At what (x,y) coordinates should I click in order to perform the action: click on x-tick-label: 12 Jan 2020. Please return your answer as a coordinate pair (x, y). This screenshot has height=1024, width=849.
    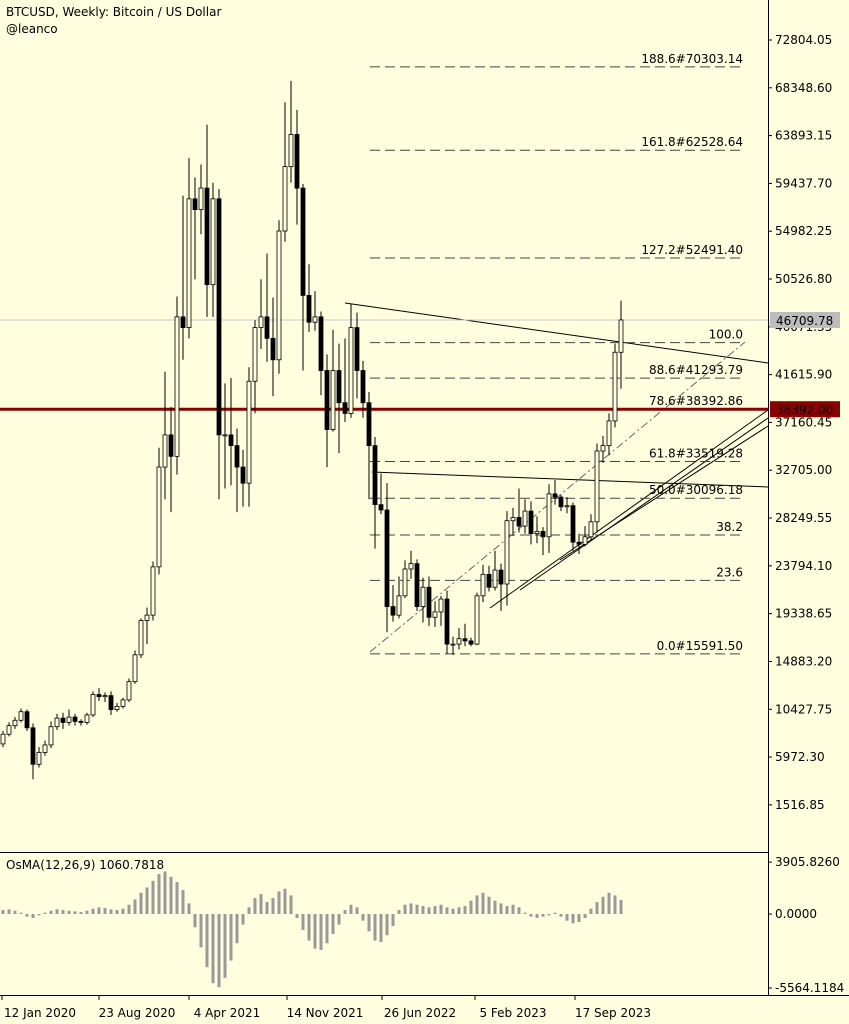
    Looking at the image, I should click on (40, 1013).